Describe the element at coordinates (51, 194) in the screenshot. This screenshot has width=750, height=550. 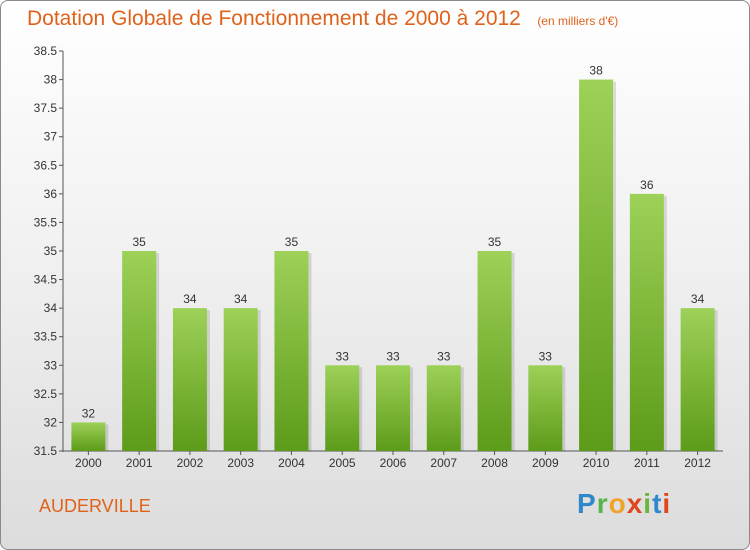
I see `y-tick-label: 36` at that location.